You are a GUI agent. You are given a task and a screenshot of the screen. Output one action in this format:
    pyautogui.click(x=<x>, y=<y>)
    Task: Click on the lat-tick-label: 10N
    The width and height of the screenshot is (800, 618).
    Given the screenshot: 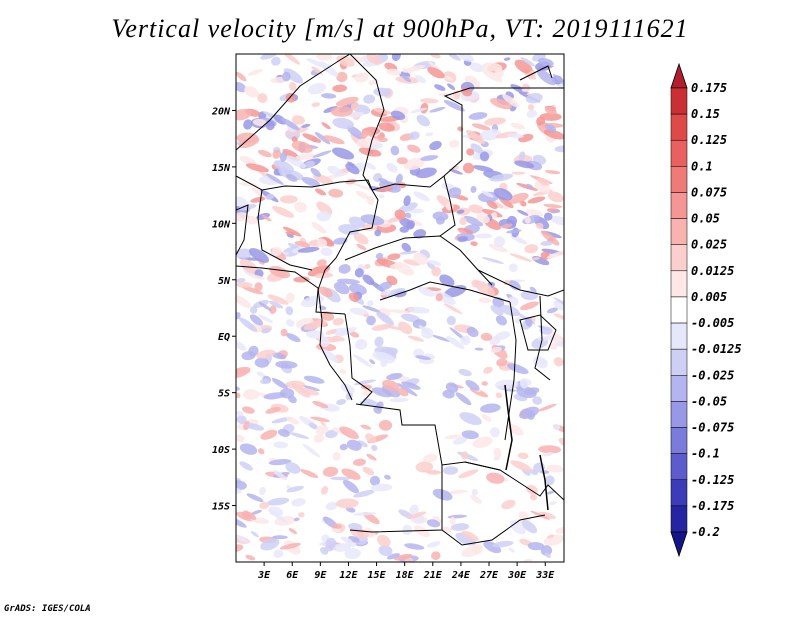 What is the action you would take?
    pyautogui.click(x=221, y=224)
    